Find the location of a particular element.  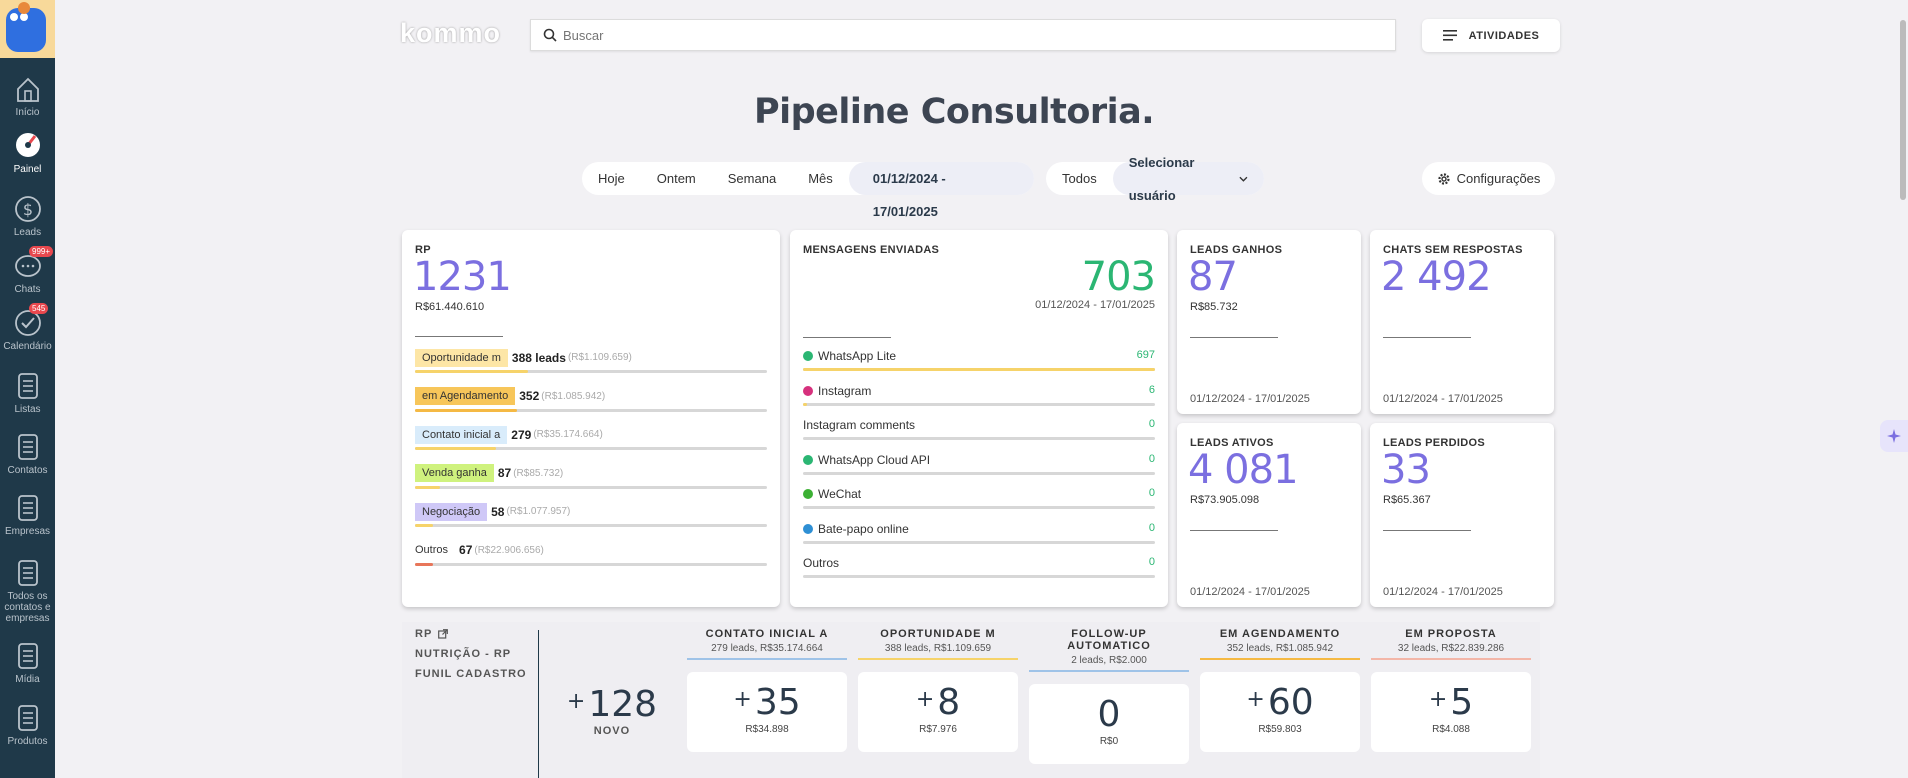

sidebar-item-leads: $ Leads is located at coordinates (27, 215).